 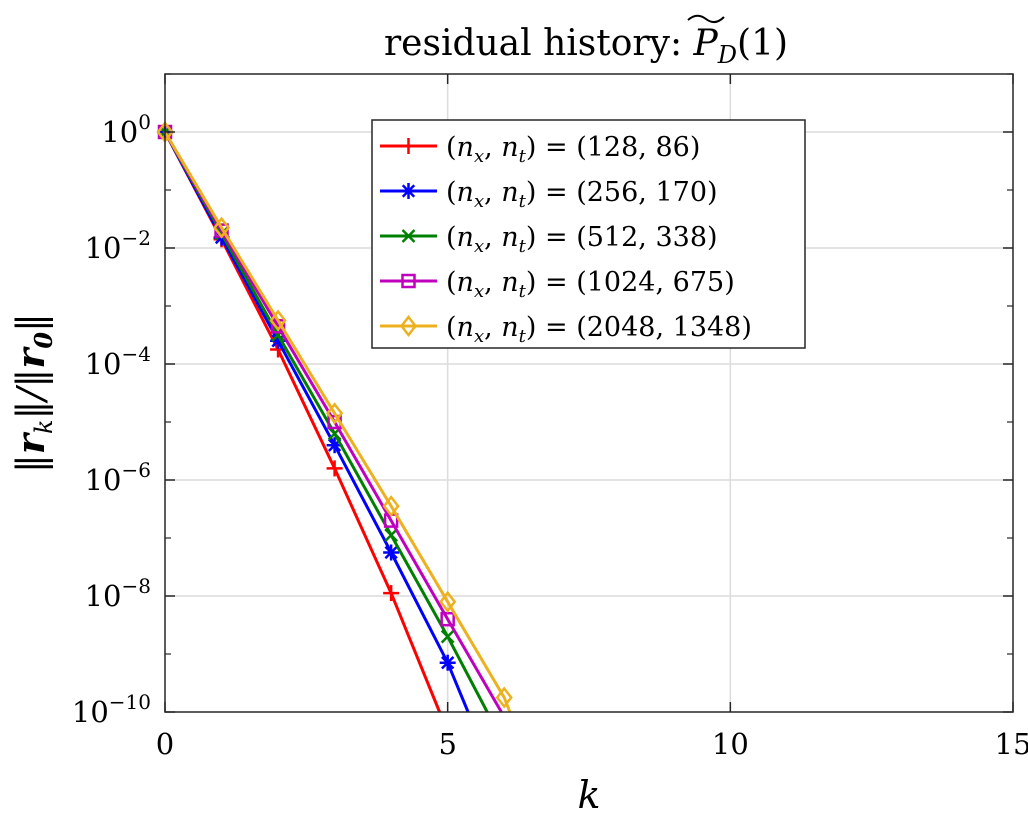 I want to click on x-tick-label: 10, so click(x=730, y=744).